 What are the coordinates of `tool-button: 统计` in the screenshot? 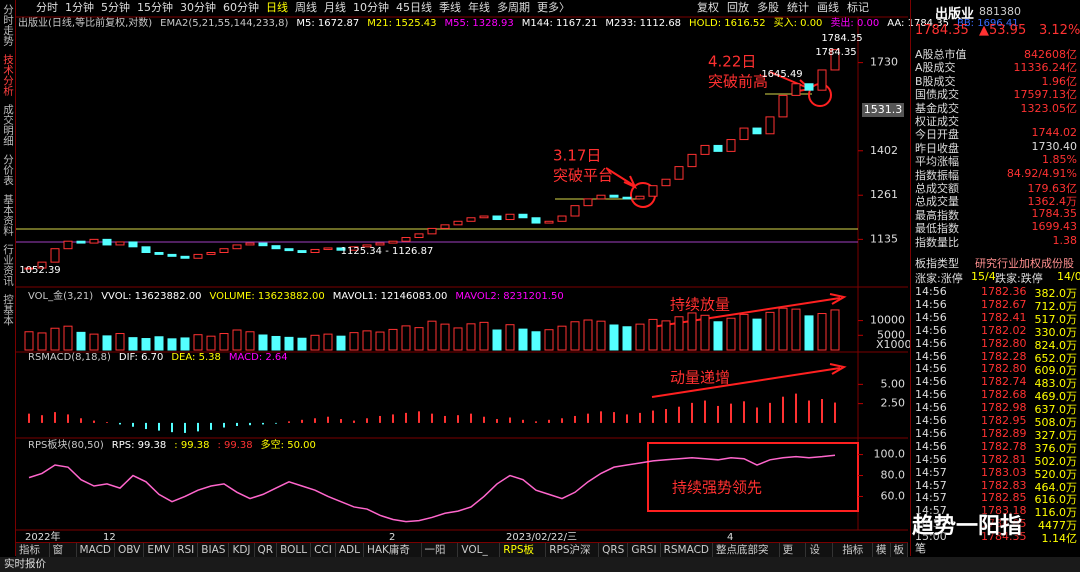 It's located at (798, 7).